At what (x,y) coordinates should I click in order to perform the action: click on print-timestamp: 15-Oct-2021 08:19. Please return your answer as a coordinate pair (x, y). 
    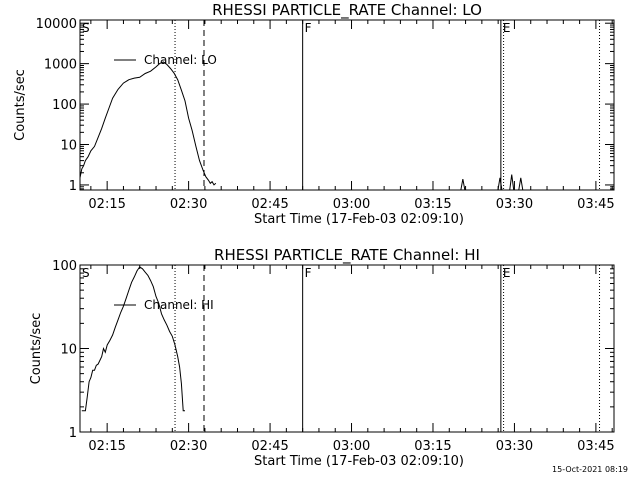
    Looking at the image, I should click on (590, 469).